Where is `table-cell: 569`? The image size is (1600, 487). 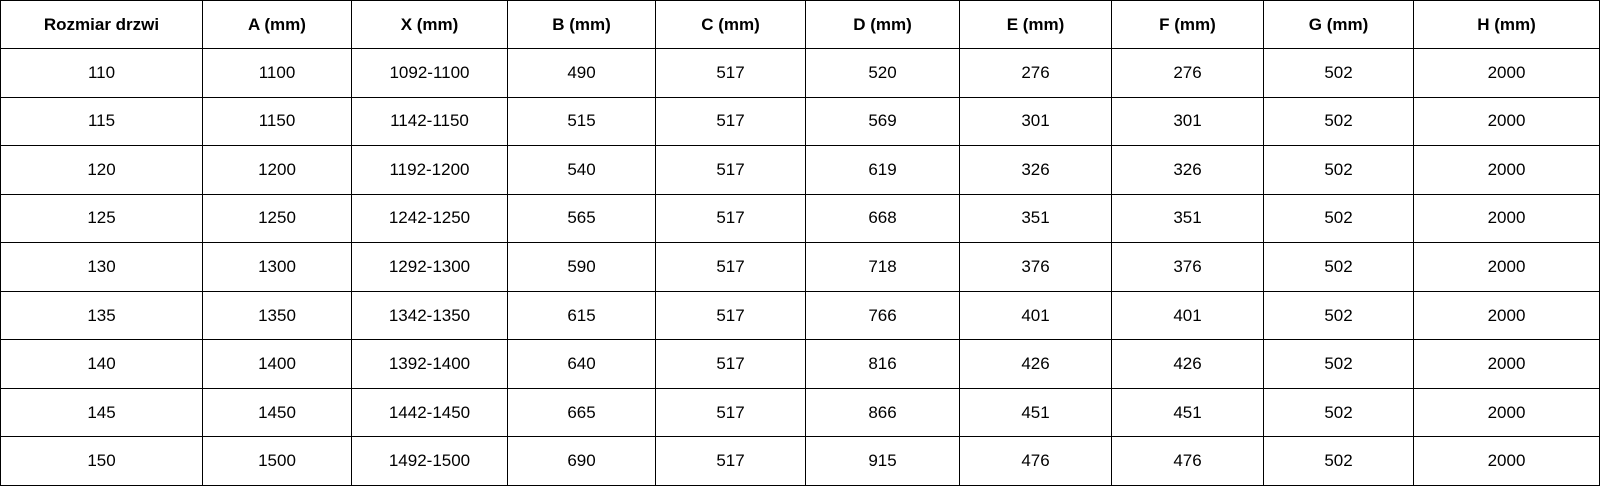
table-cell: 569 is located at coordinates (882, 121).